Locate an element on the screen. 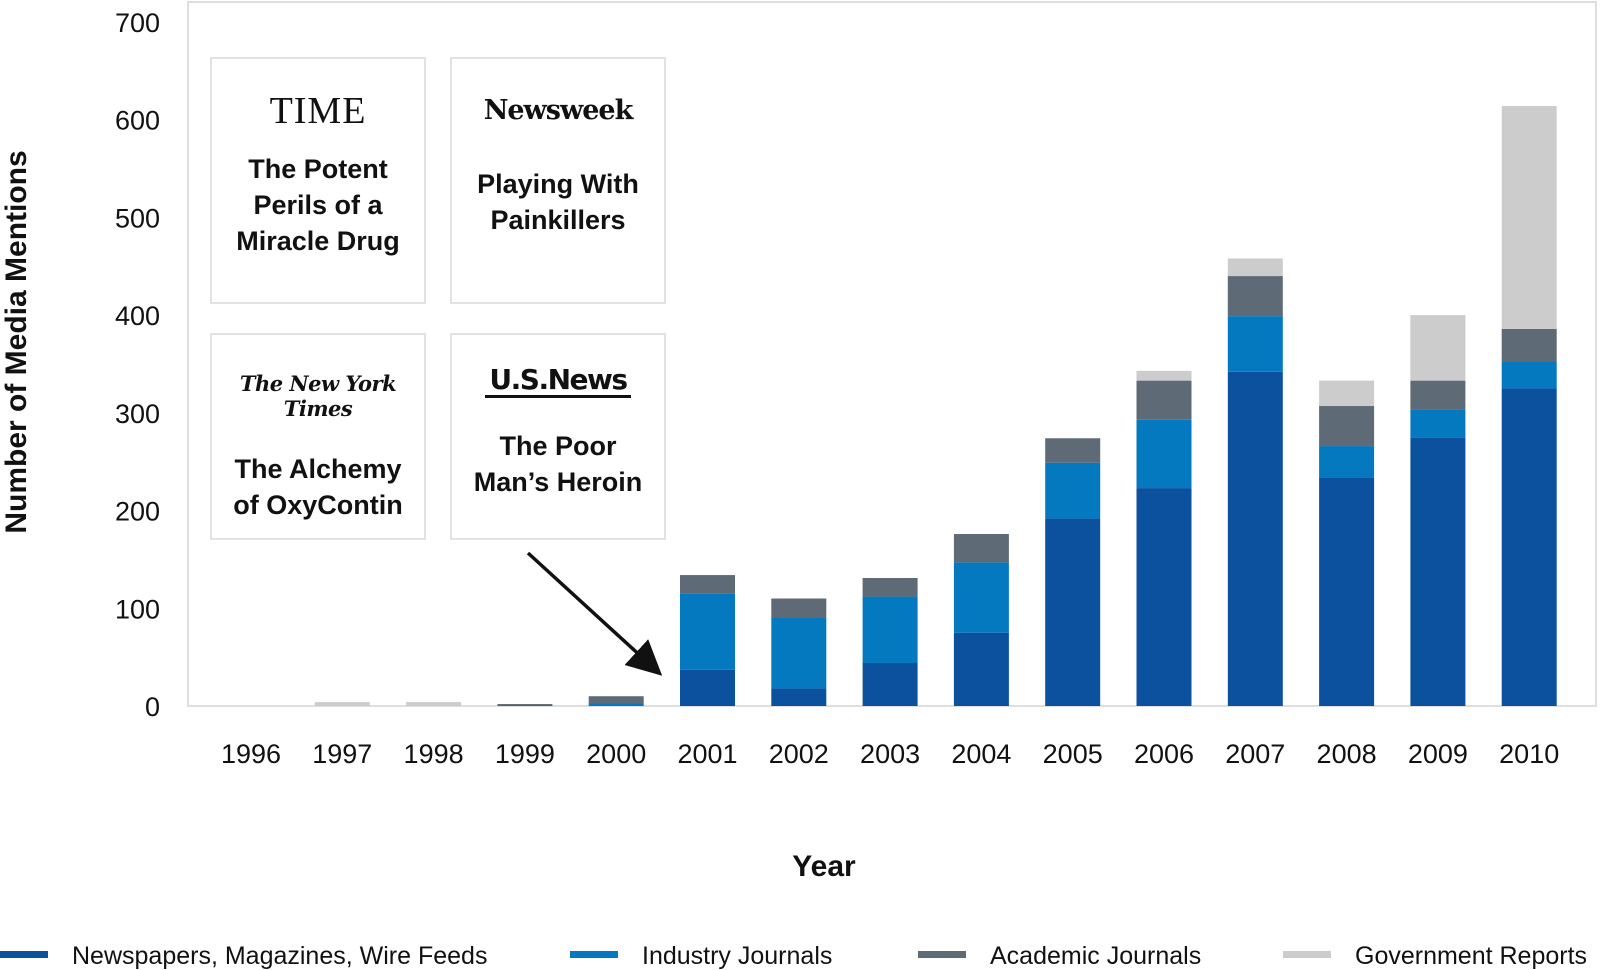  inset-usnews: U.S.News The Poor Man’s Heroin is located at coordinates (558, 436).